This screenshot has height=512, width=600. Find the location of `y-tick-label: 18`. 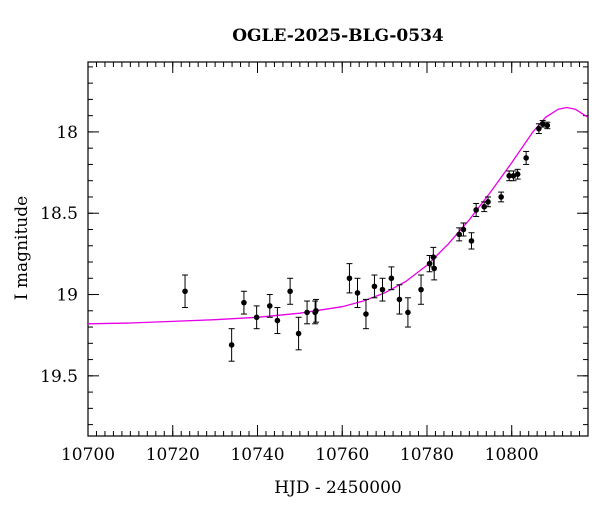

y-tick-label: 18 is located at coordinates (67, 133).